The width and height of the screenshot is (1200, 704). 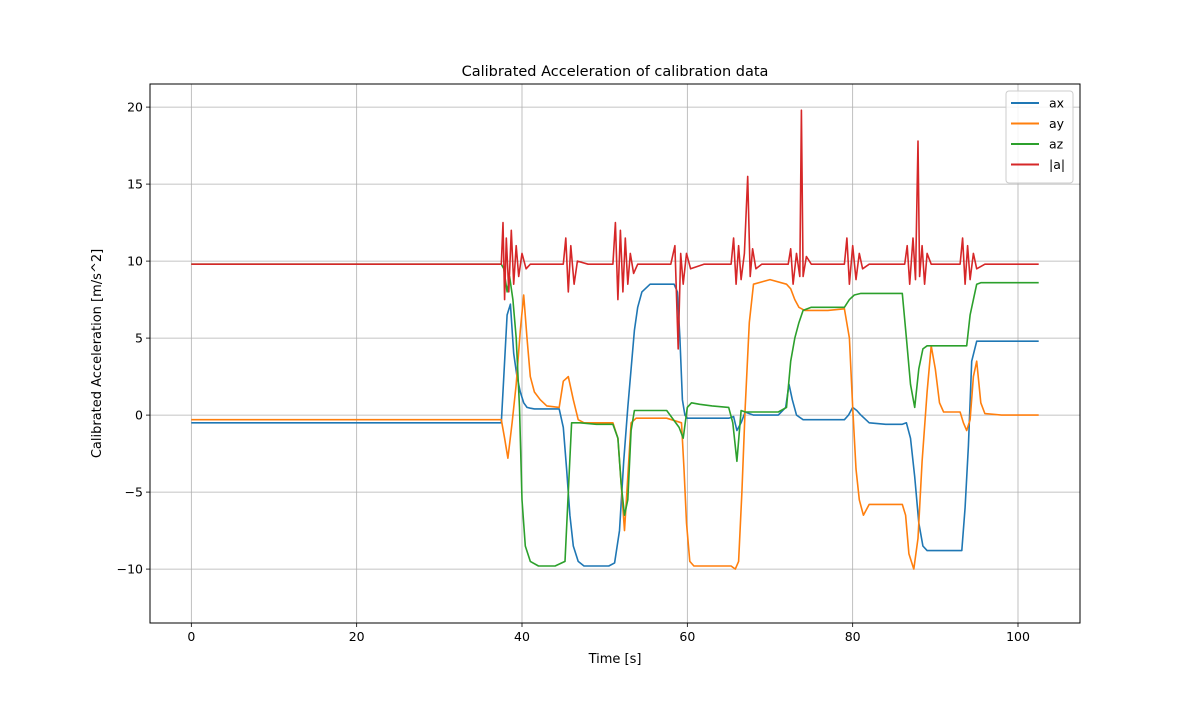 What do you see at coordinates (357, 636) in the screenshot?
I see `x-tick-label: 20` at bounding box center [357, 636].